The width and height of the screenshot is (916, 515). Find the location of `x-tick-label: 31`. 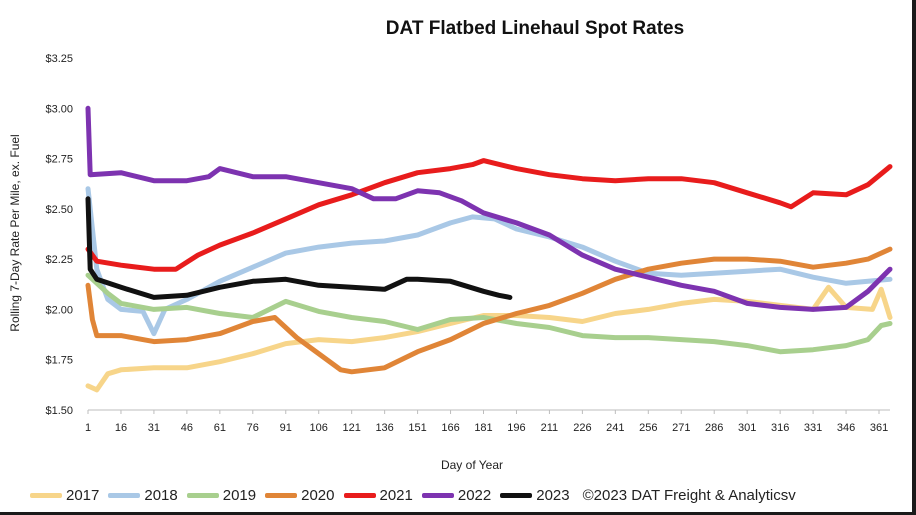

x-tick-label: 31 is located at coordinates (154, 428).